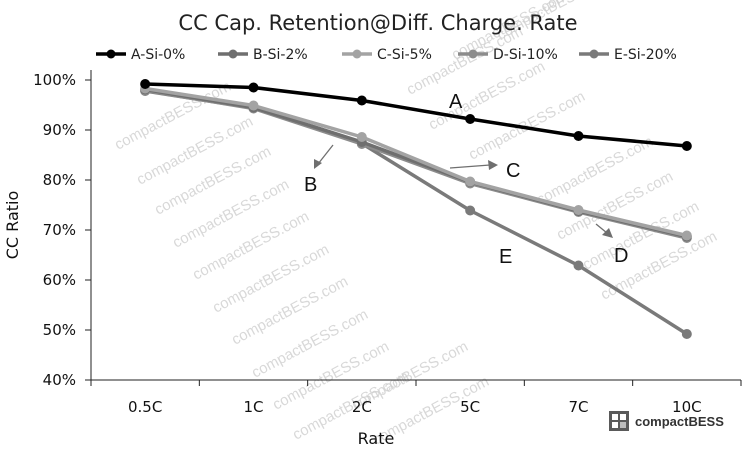 This screenshot has height=452, width=751. Describe the element at coordinates (59, 130) in the screenshot. I see `y-tick-label: 90%` at that location.